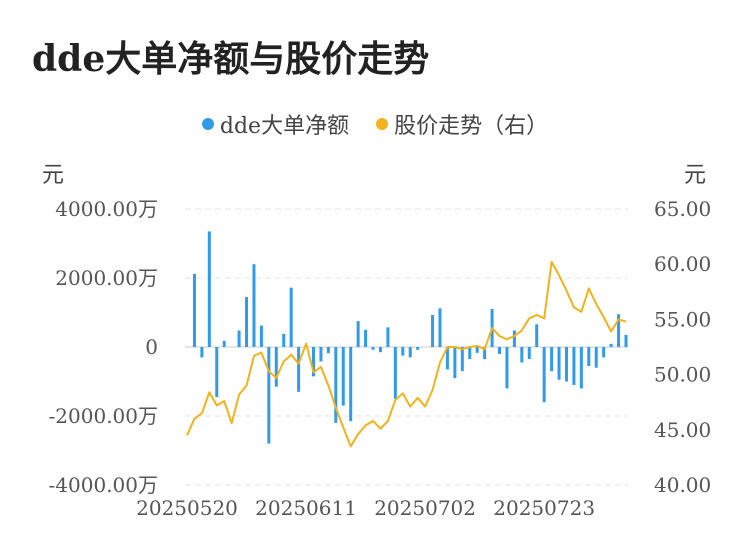 The image size is (750, 558). Describe the element at coordinates (151, 347) in the screenshot. I see `left-tick-label: 0` at that location.